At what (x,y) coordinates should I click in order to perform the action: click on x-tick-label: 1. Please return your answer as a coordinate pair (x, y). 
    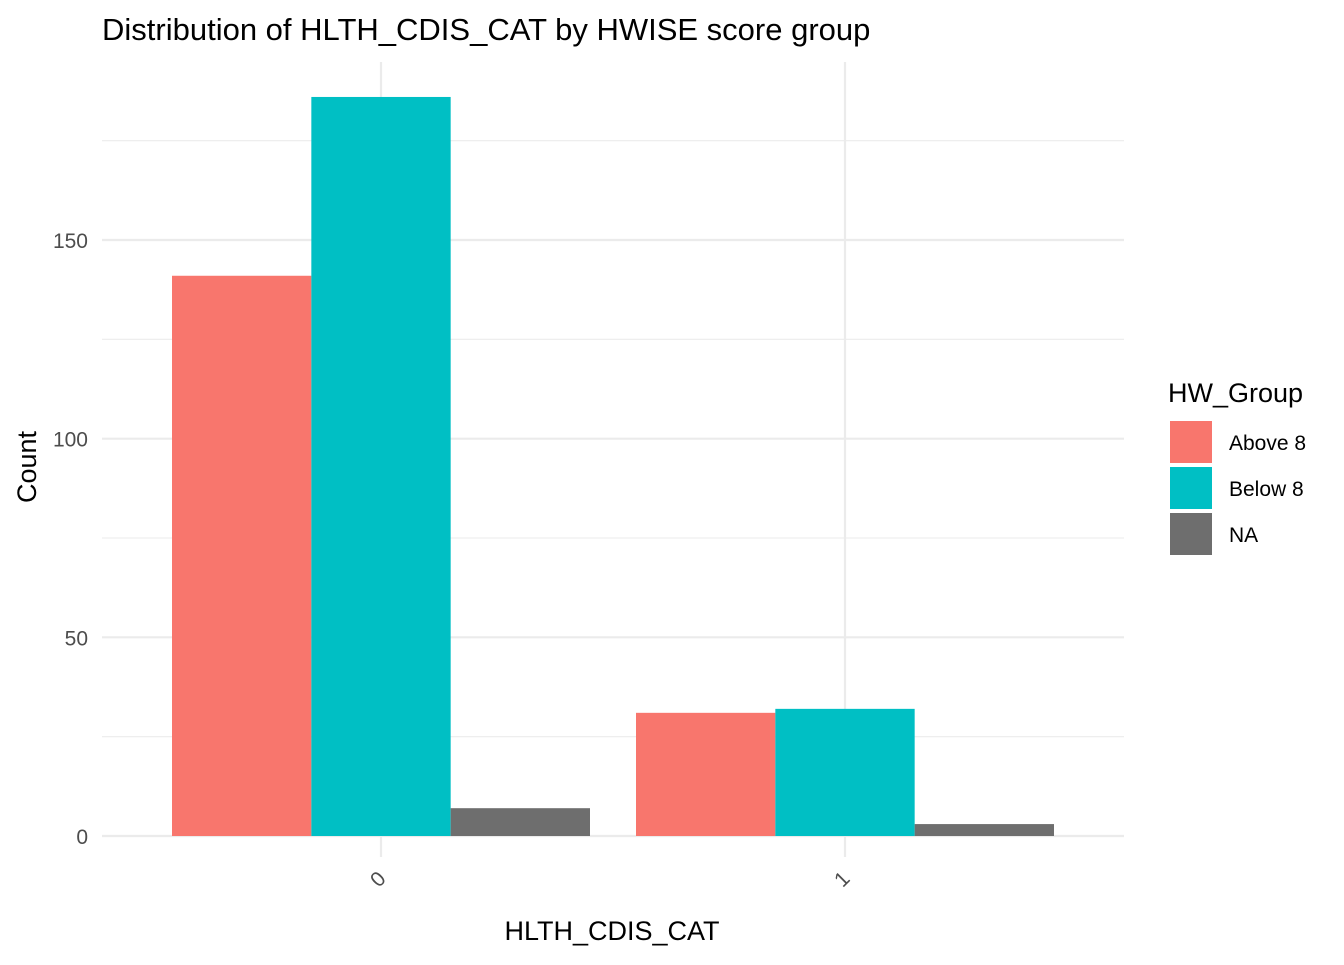
    Looking at the image, I should click on (842, 879).